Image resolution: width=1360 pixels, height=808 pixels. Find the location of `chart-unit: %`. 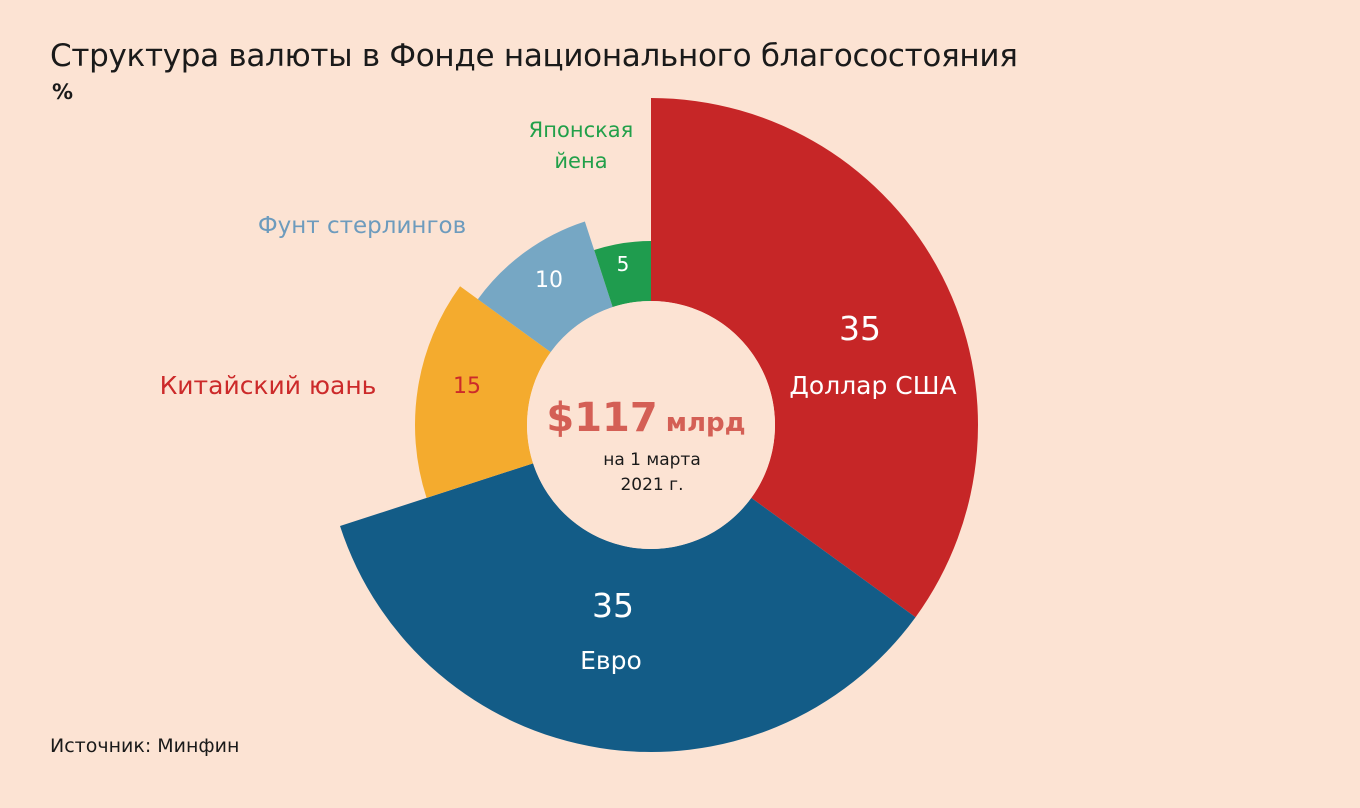

chart-unit: % is located at coordinates (63, 92).